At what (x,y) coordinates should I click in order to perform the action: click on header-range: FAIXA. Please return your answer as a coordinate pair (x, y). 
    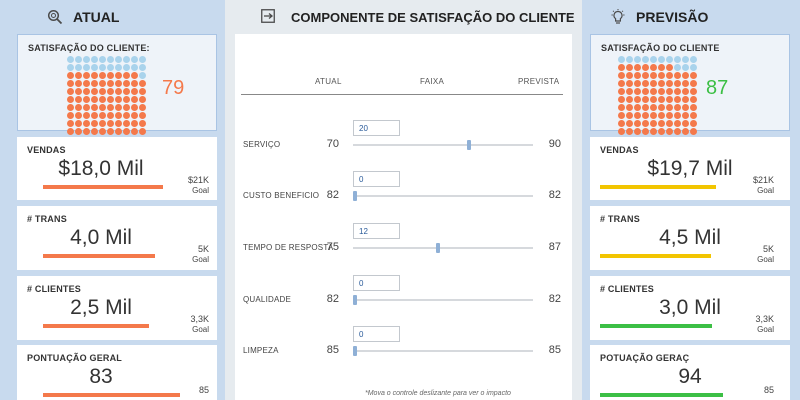
    Looking at the image, I should click on (432, 81).